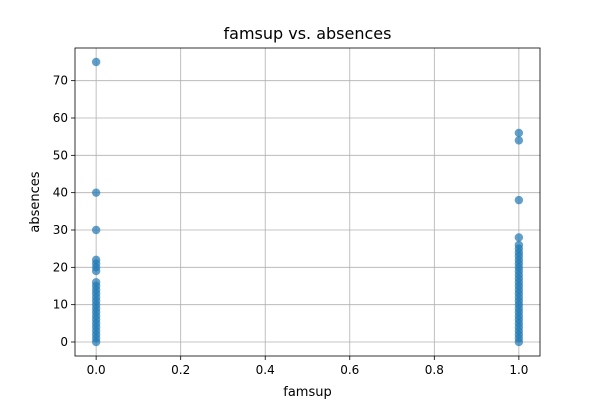 The image size is (600, 400). I want to click on y-tick-label: 30, so click(60, 230).